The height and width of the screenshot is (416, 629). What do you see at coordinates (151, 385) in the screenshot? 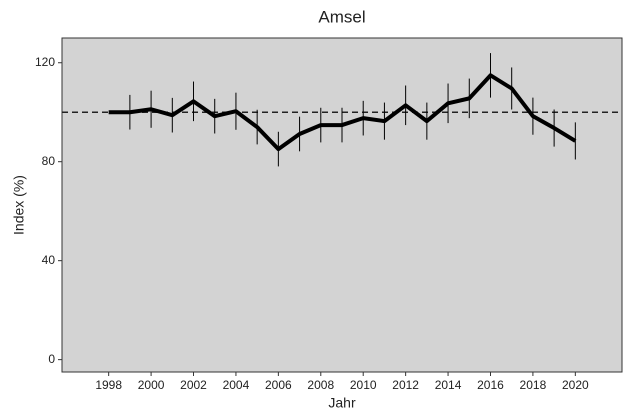
I see `x-tick-label: 2000` at bounding box center [151, 385].